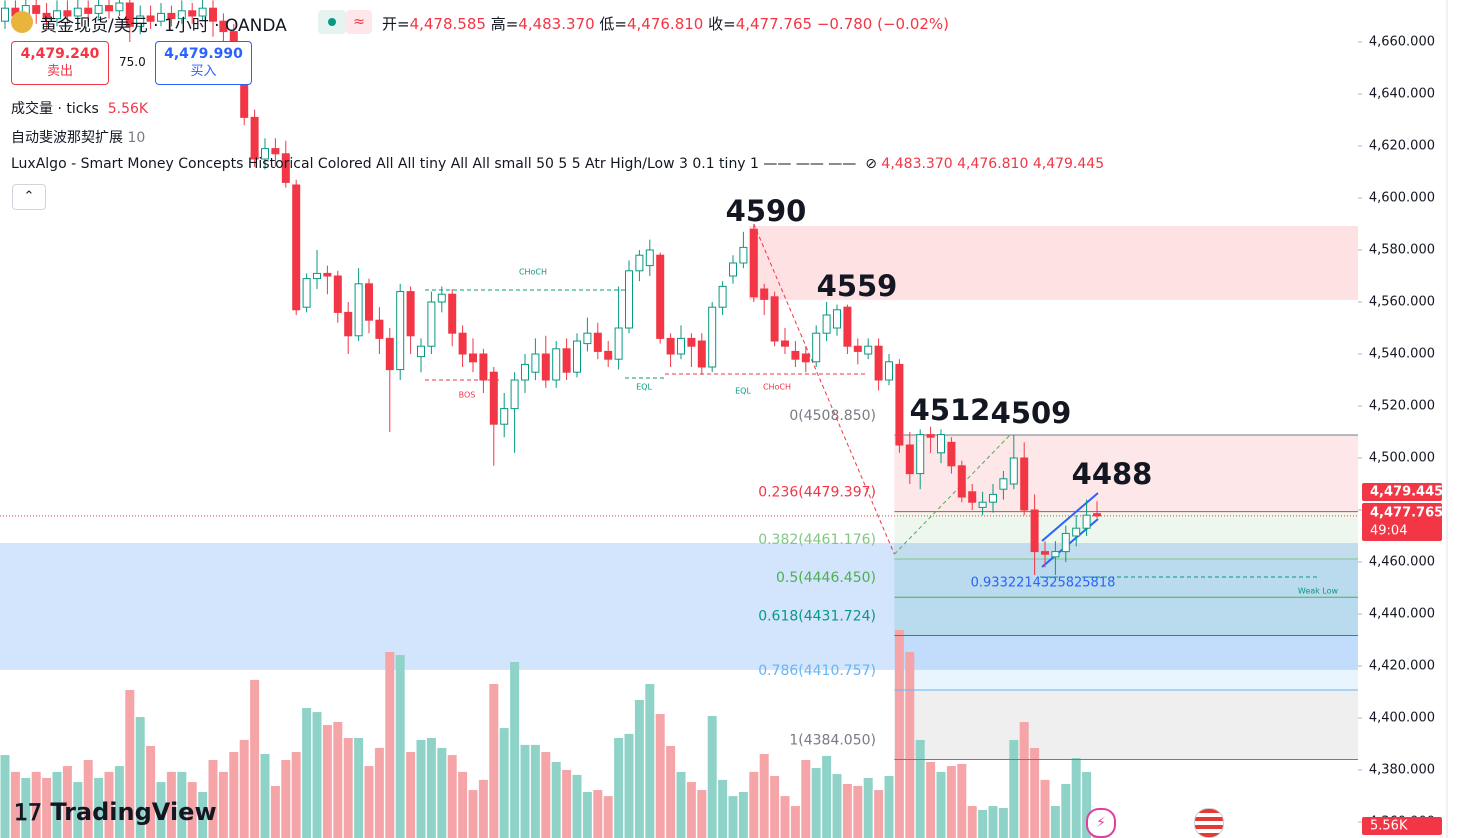 This screenshot has width=1460, height=838. What do you see at coordinates (1388, 531) in the screenshot?
I see `countdown-label: 49:04` at bounding box center [1388, 531].